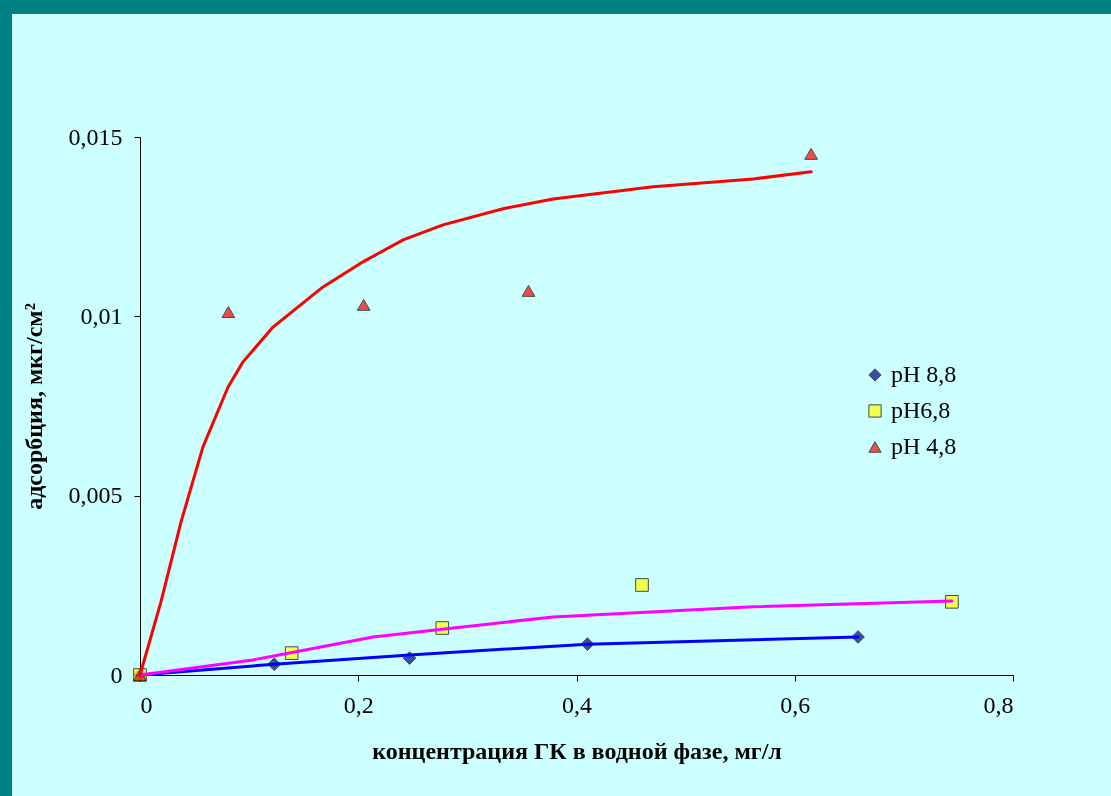 This screenshot has height=796, width=1111. I want to click on legend-label: pH 8,8, so click(924, 373).